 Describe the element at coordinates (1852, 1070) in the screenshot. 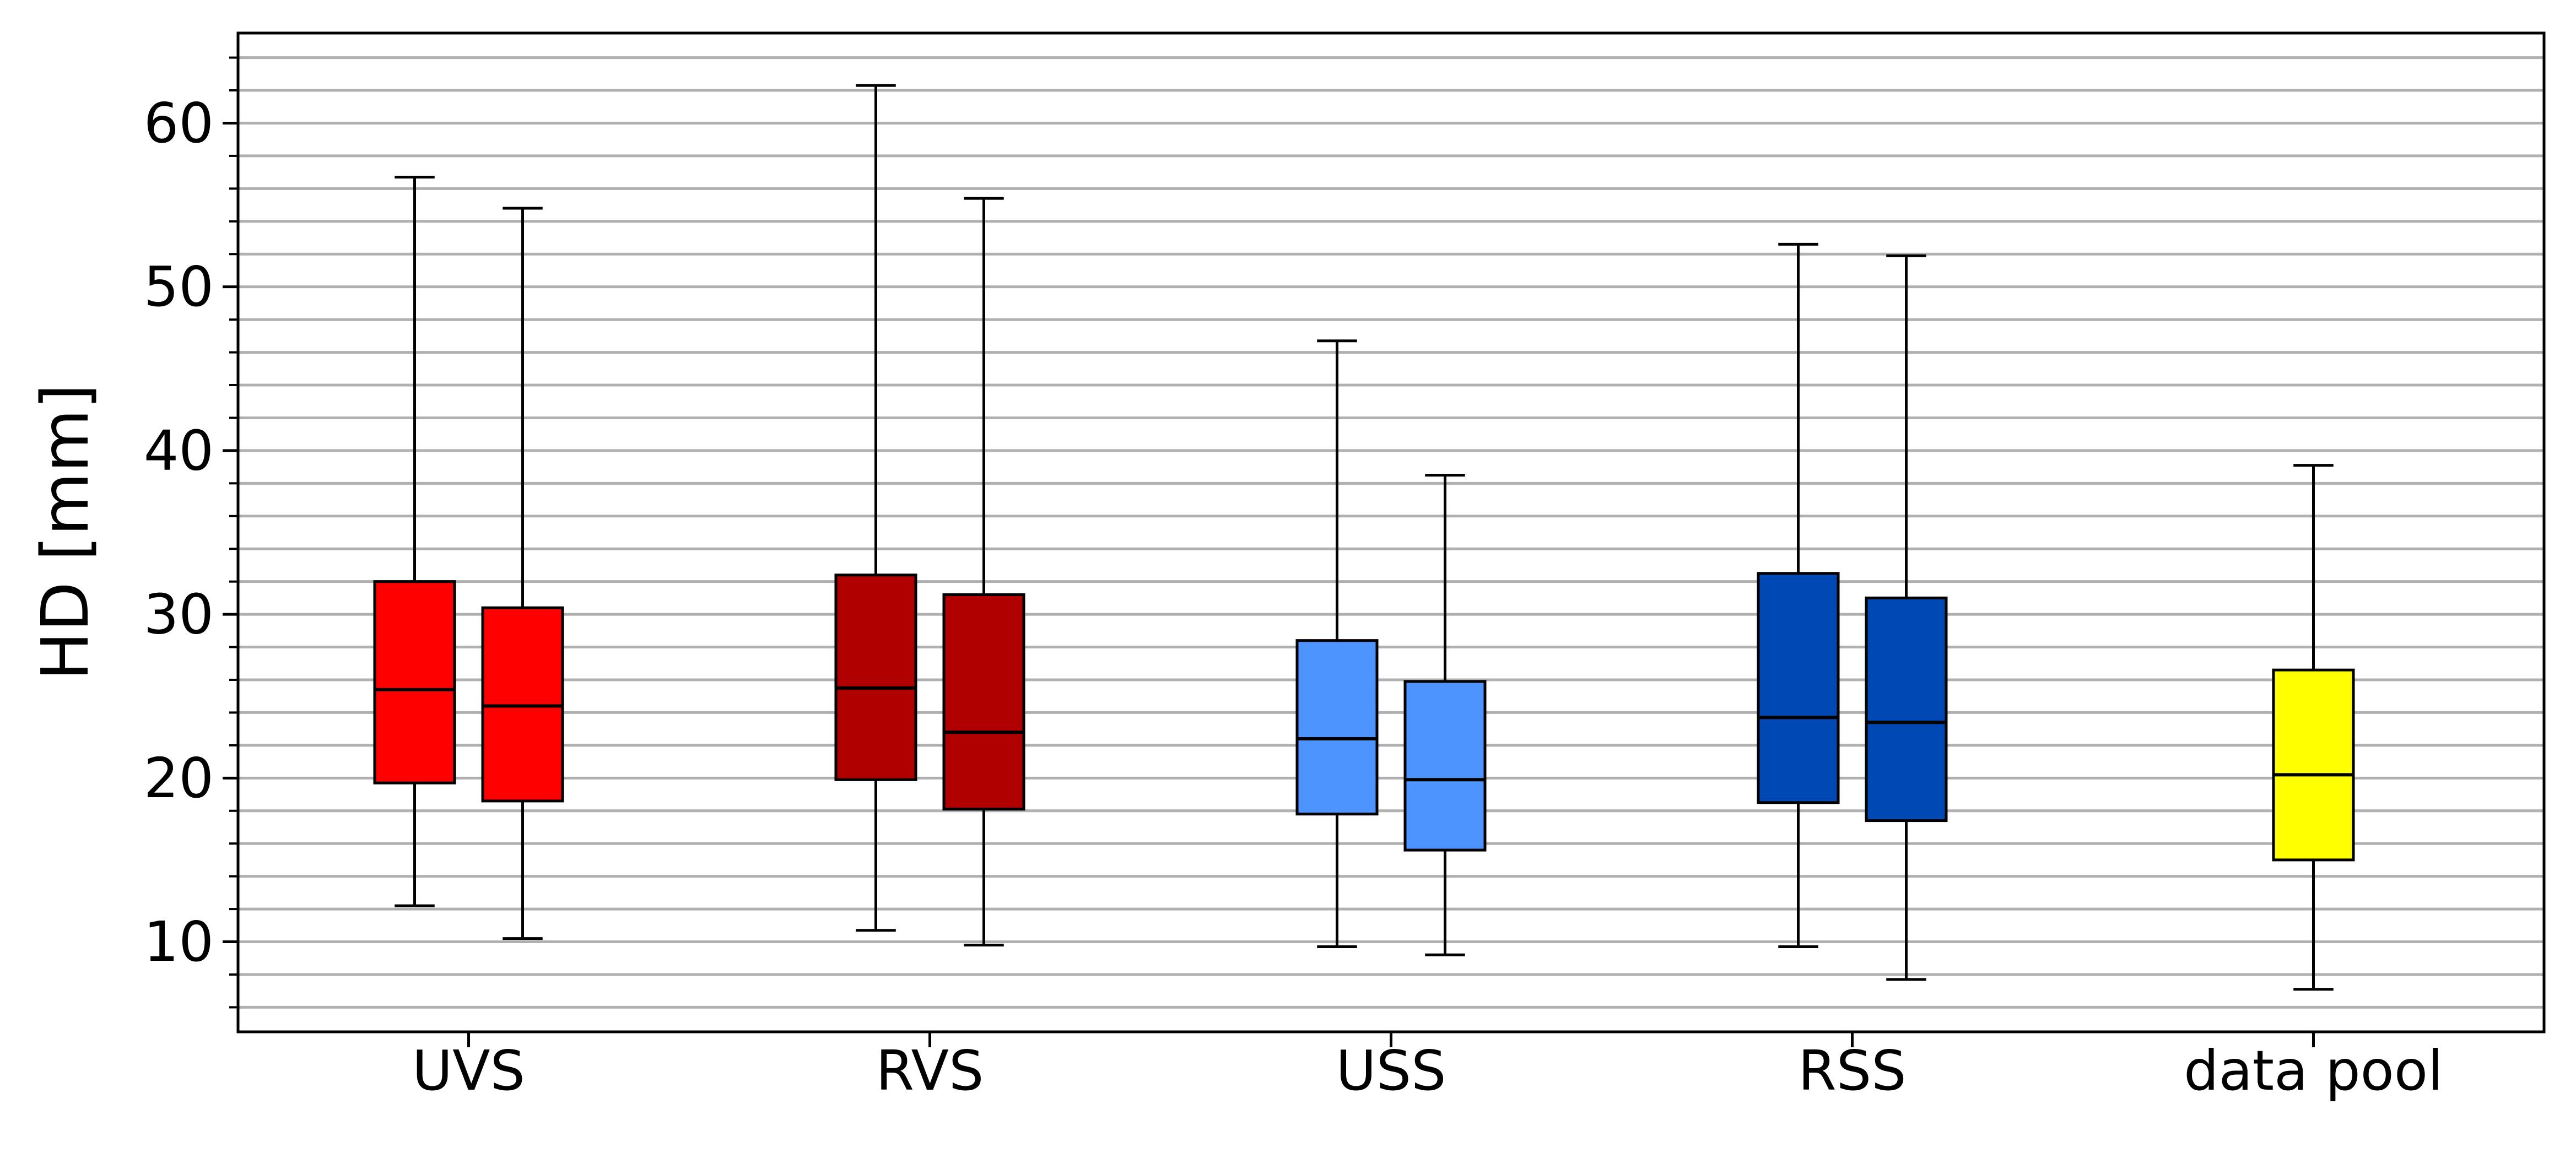

I see `x-tick-label: RSS` at that location.